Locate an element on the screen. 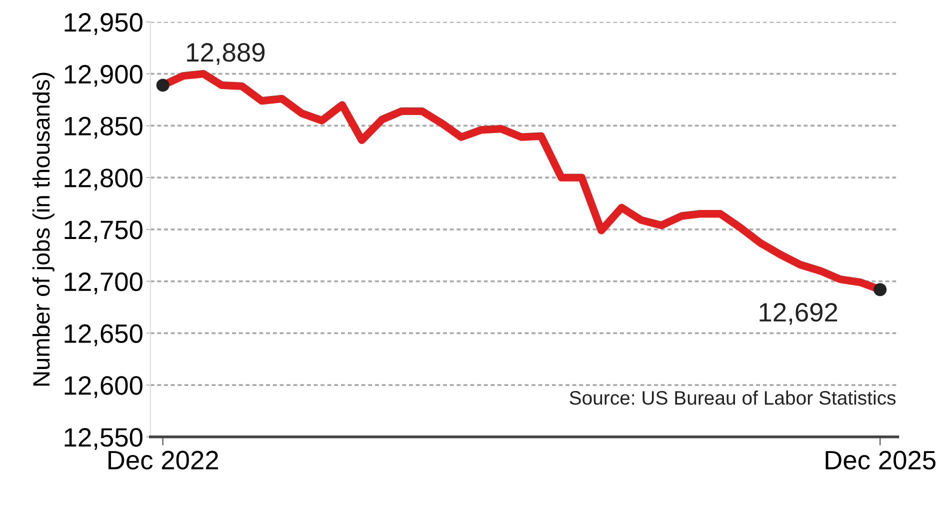 The height and width of the screenshot is (522, 946). annotation: Source: US Bureau of Labor Statistics is located at coordinates (733, 397).